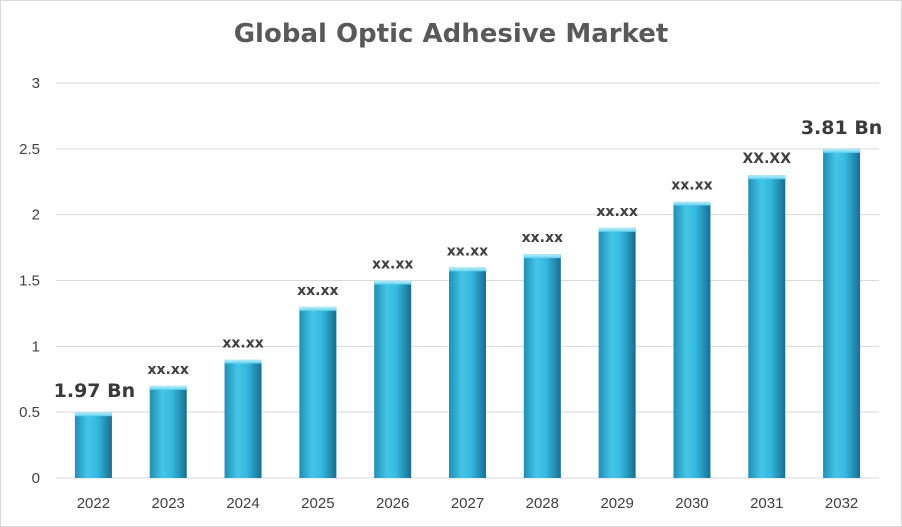  What do you see at coordinates (841, 503) in the screenshot?
I see `x-tick-label: 2032` at bounding box center [841, 503].